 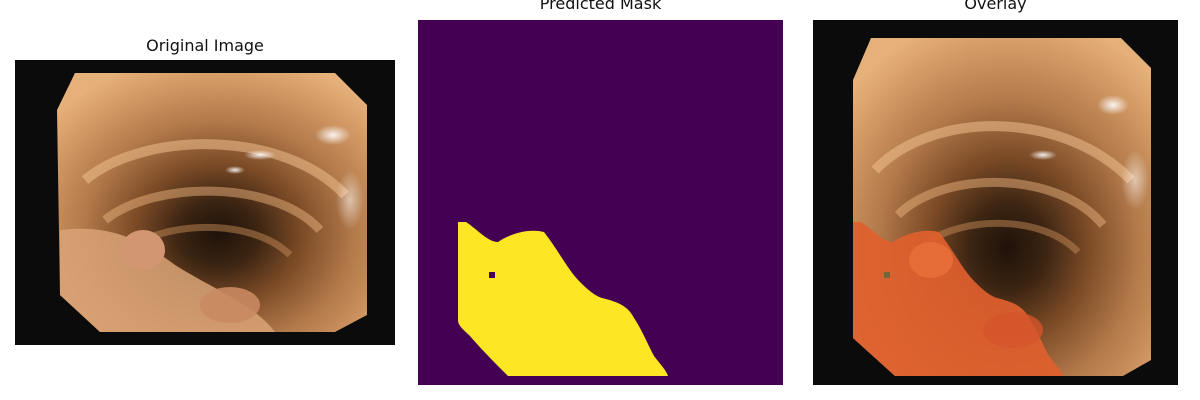 I want to click on overlay-title: Overlay, so click(x=995, y=6).